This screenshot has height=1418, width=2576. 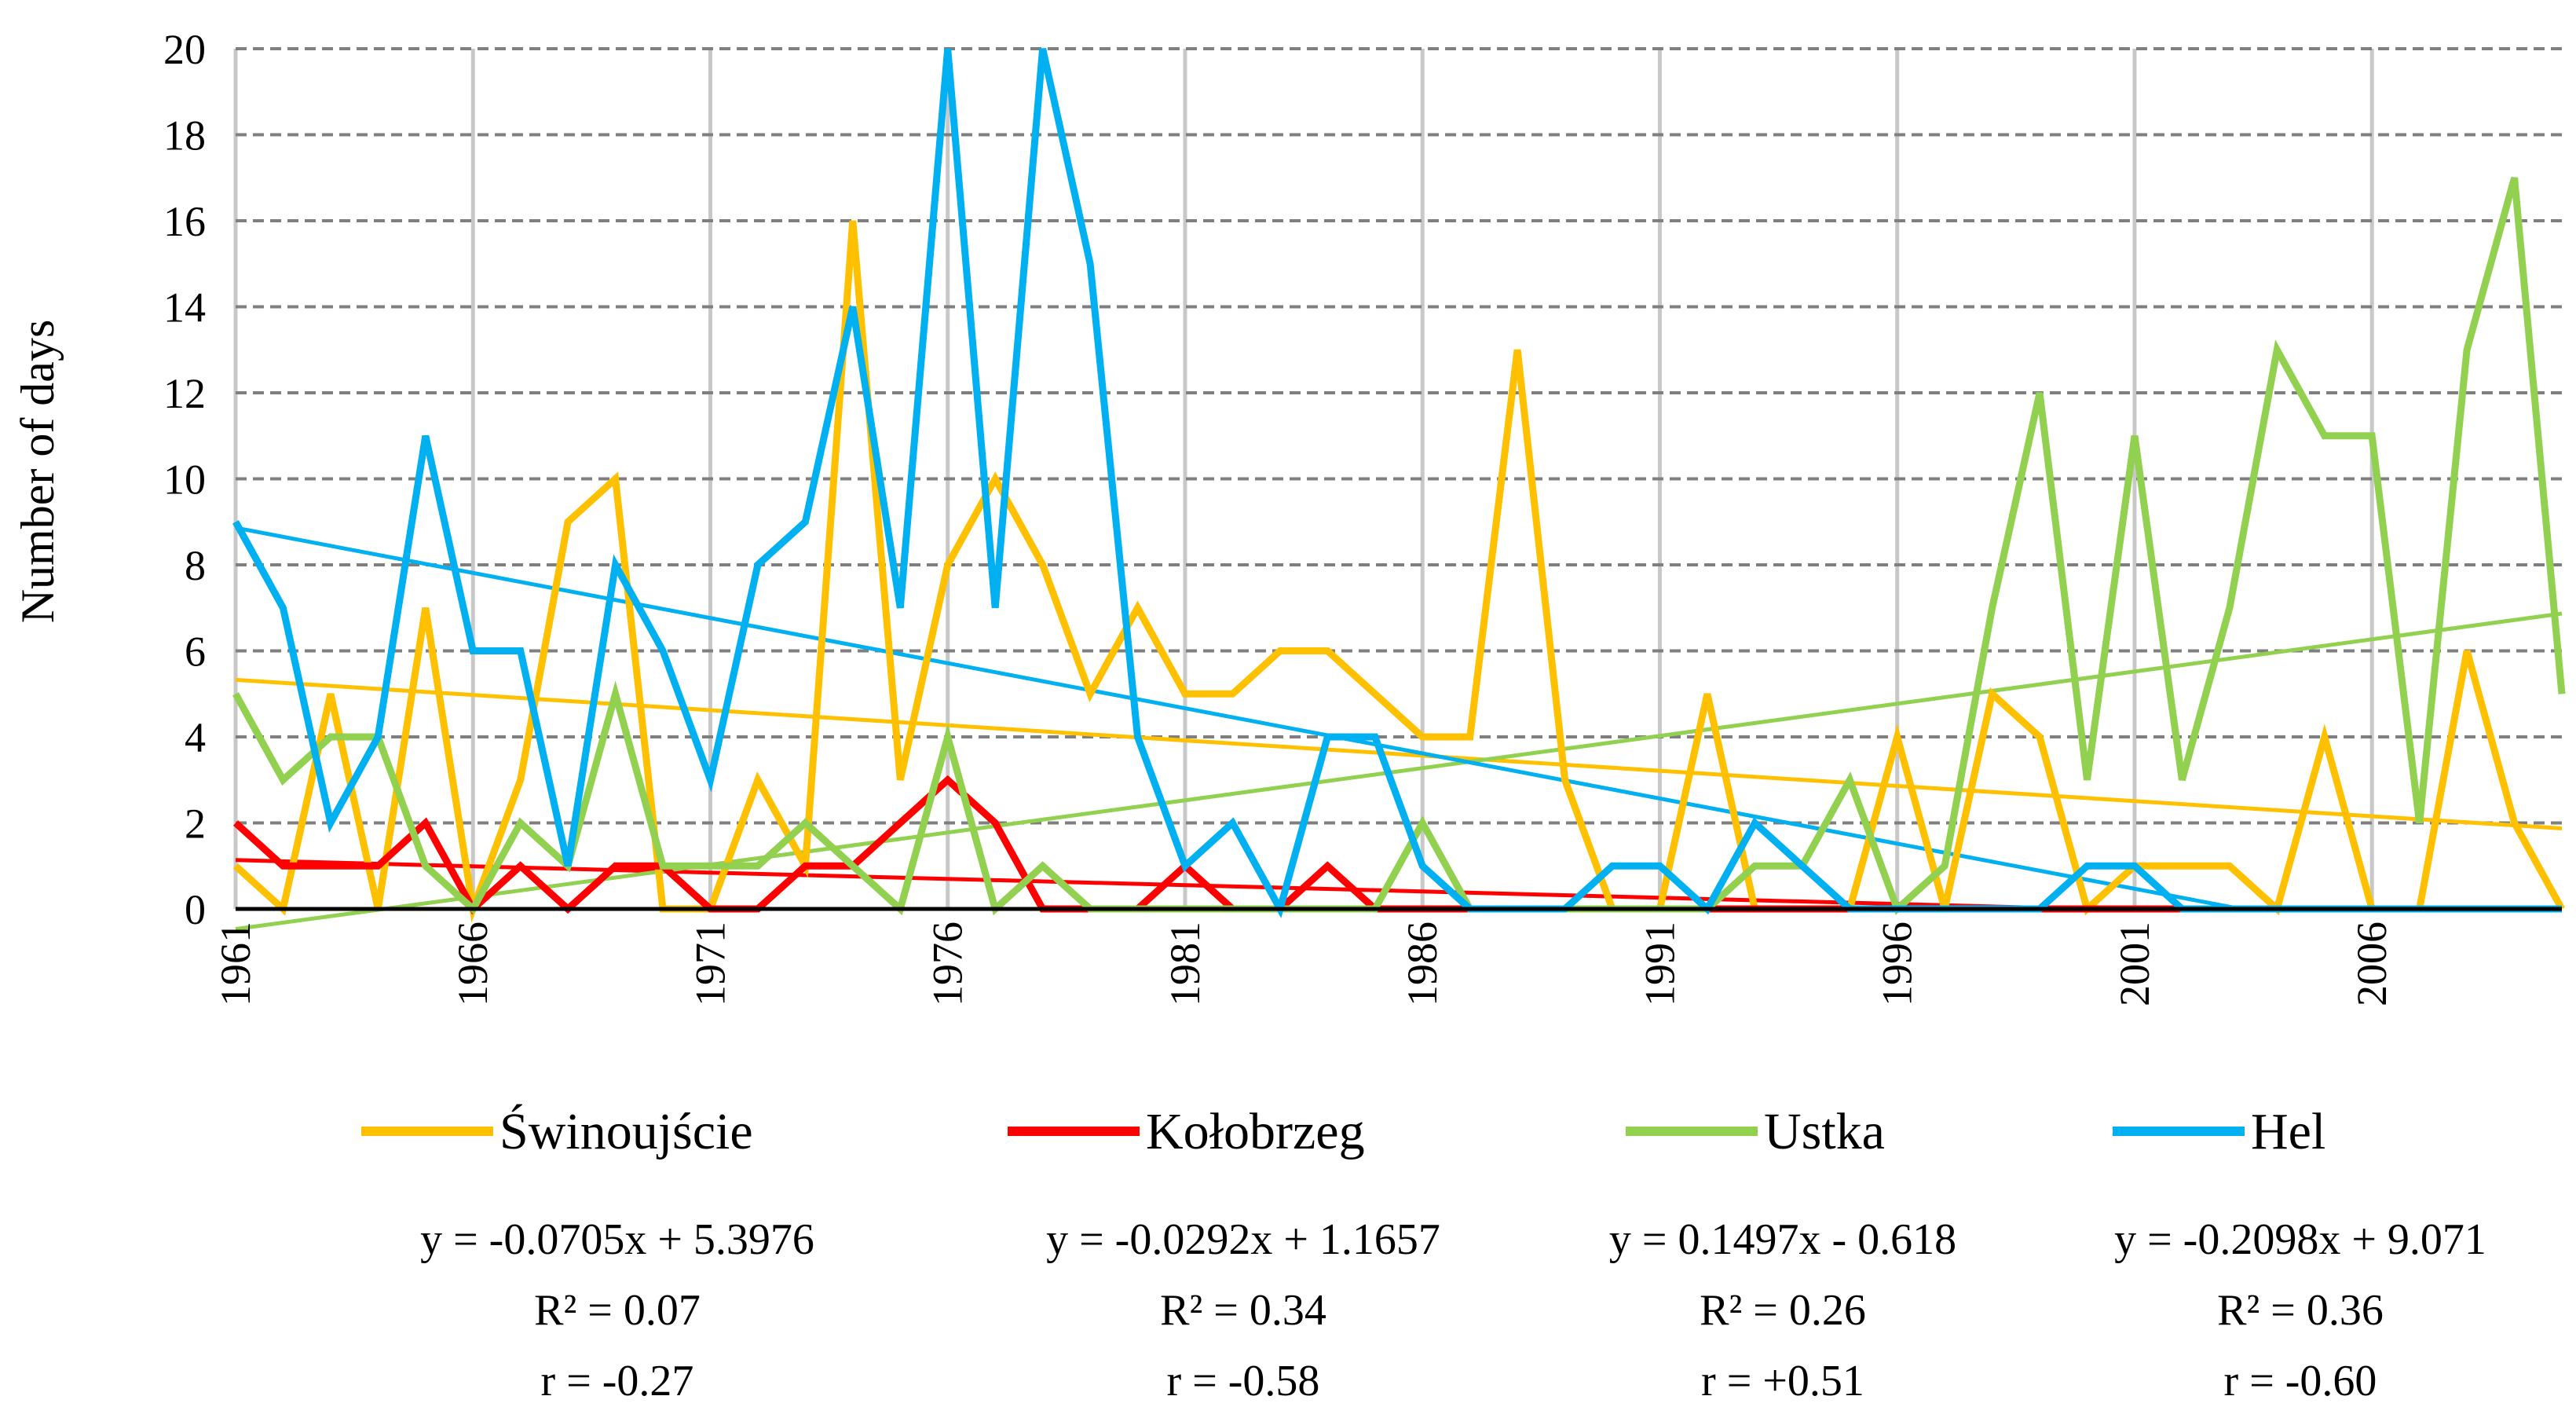 What do you see at coordinates (184, 135) in the screenshot?
I see `y-tick-label: 18` at bounding box center [184, 135].